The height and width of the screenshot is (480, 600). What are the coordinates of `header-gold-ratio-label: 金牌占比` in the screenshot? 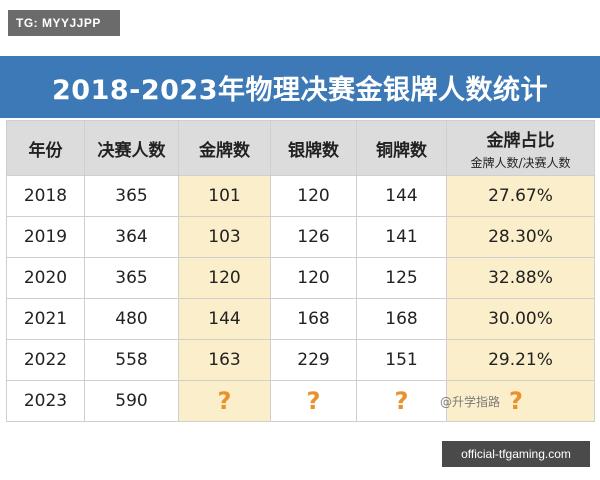 It's located at (520, 140).